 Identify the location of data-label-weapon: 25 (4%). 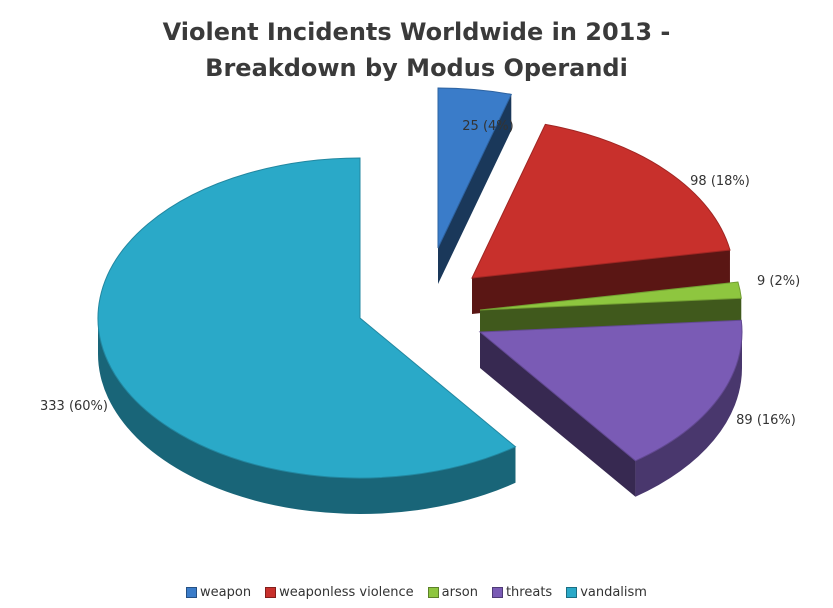
(487, 126).